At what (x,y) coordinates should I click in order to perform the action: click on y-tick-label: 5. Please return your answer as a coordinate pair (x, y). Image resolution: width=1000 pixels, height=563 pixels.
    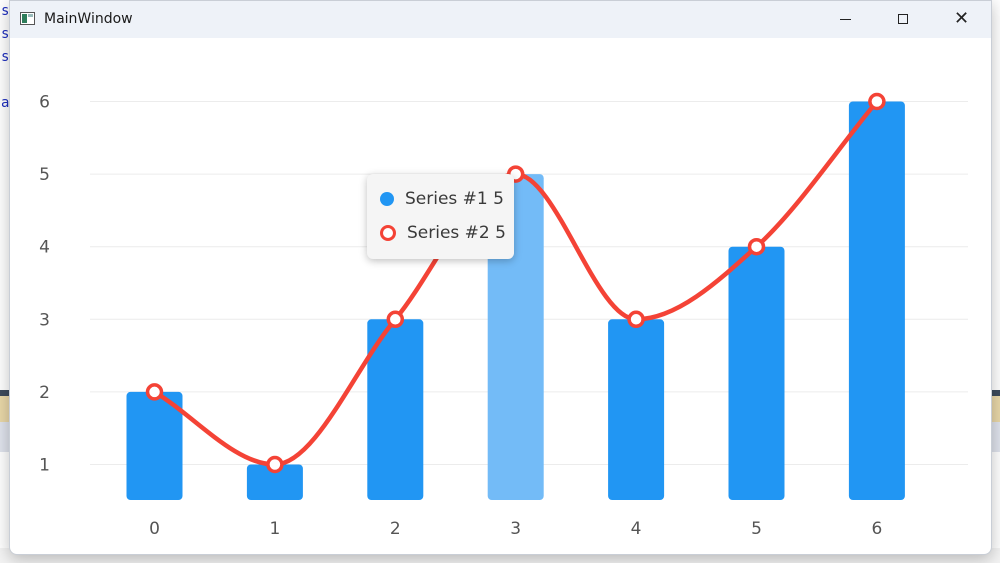
    Looking at the image, I should click on (44, 175).